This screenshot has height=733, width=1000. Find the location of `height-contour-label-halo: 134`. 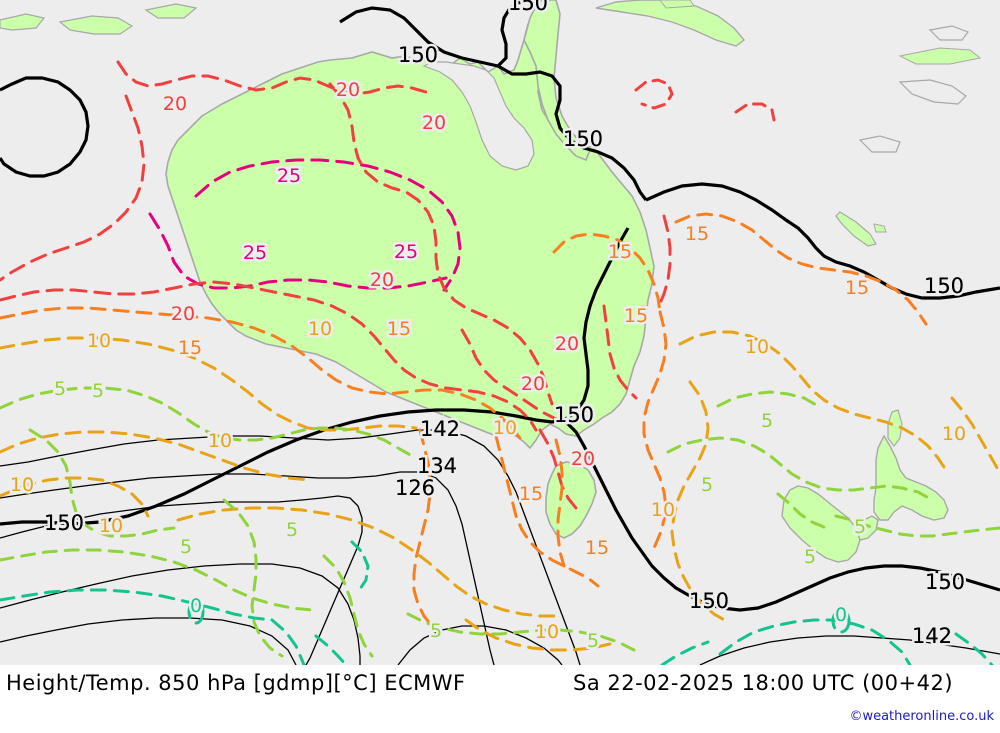

height-contour-label-halo: 134 is located at coordinates (437, 466).